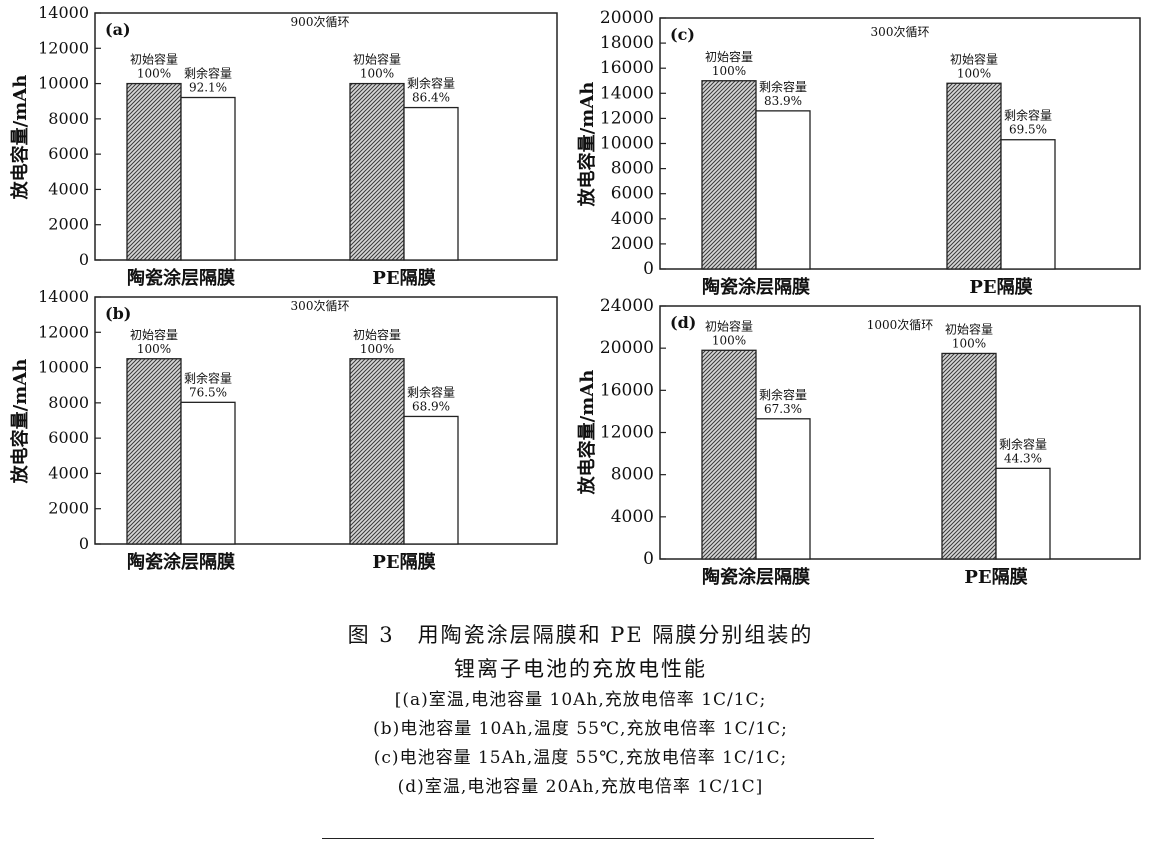 This screenshot has height=844, width=1161. I want to click on caption-note-c: (c)电池容量 15Ah,温度 55℃,充放电倍率 1C/1C;, so click(580, 758).